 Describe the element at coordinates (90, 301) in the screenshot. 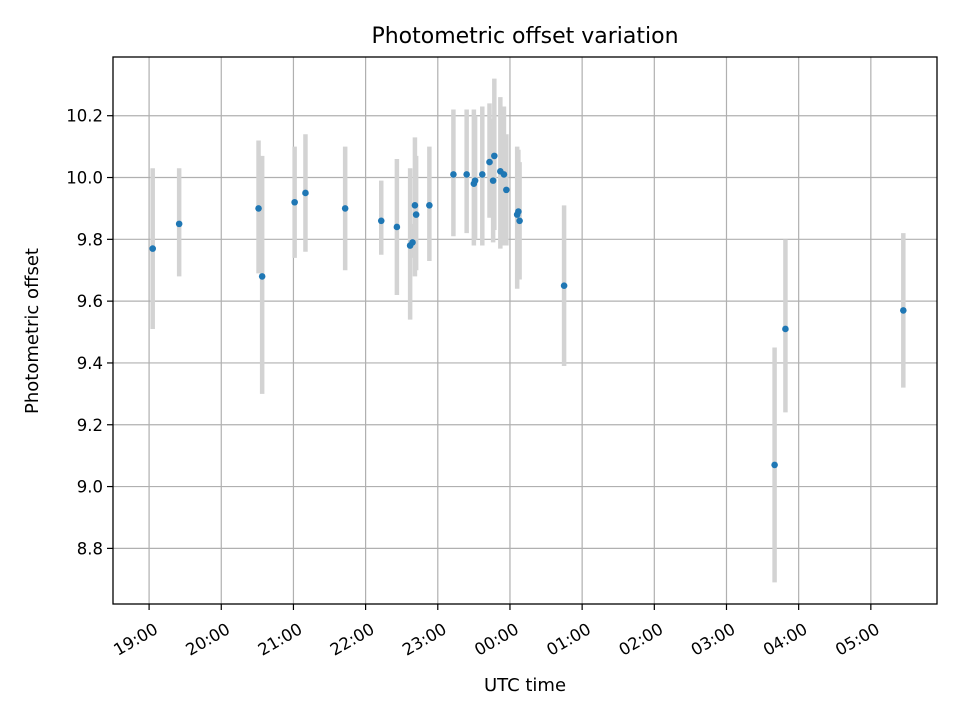

I see `y-tick-label: 9.6` at that location.